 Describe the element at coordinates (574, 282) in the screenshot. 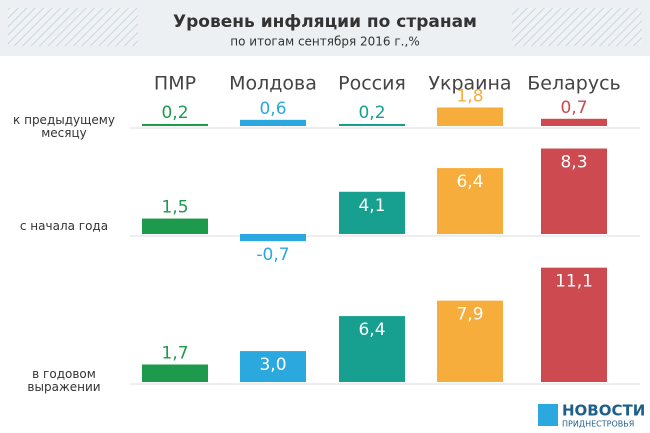

I see `value-label: 11,1` at that location.